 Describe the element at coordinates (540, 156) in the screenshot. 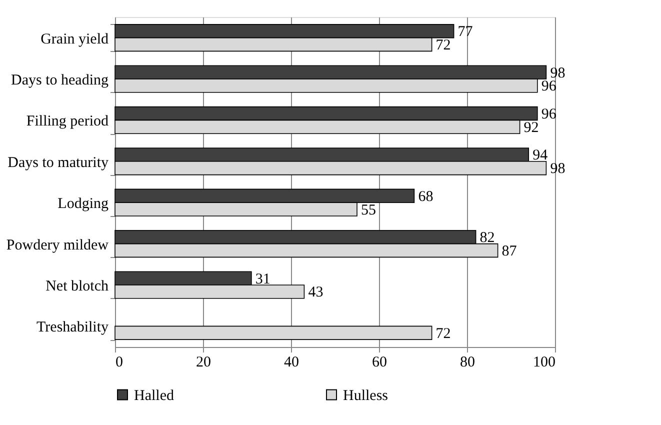

I see `data-label: 94` at that location.